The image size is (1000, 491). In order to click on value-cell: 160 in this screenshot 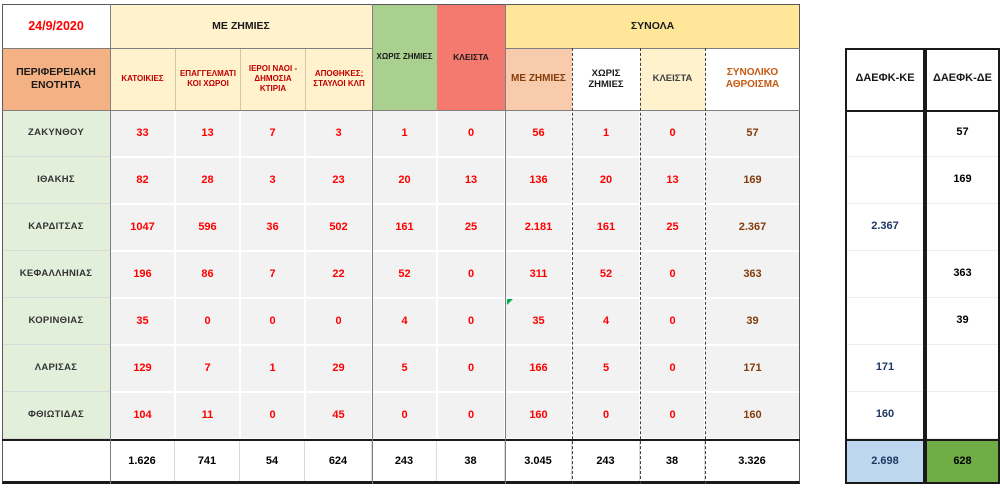, I will do `click(538, 415)`.